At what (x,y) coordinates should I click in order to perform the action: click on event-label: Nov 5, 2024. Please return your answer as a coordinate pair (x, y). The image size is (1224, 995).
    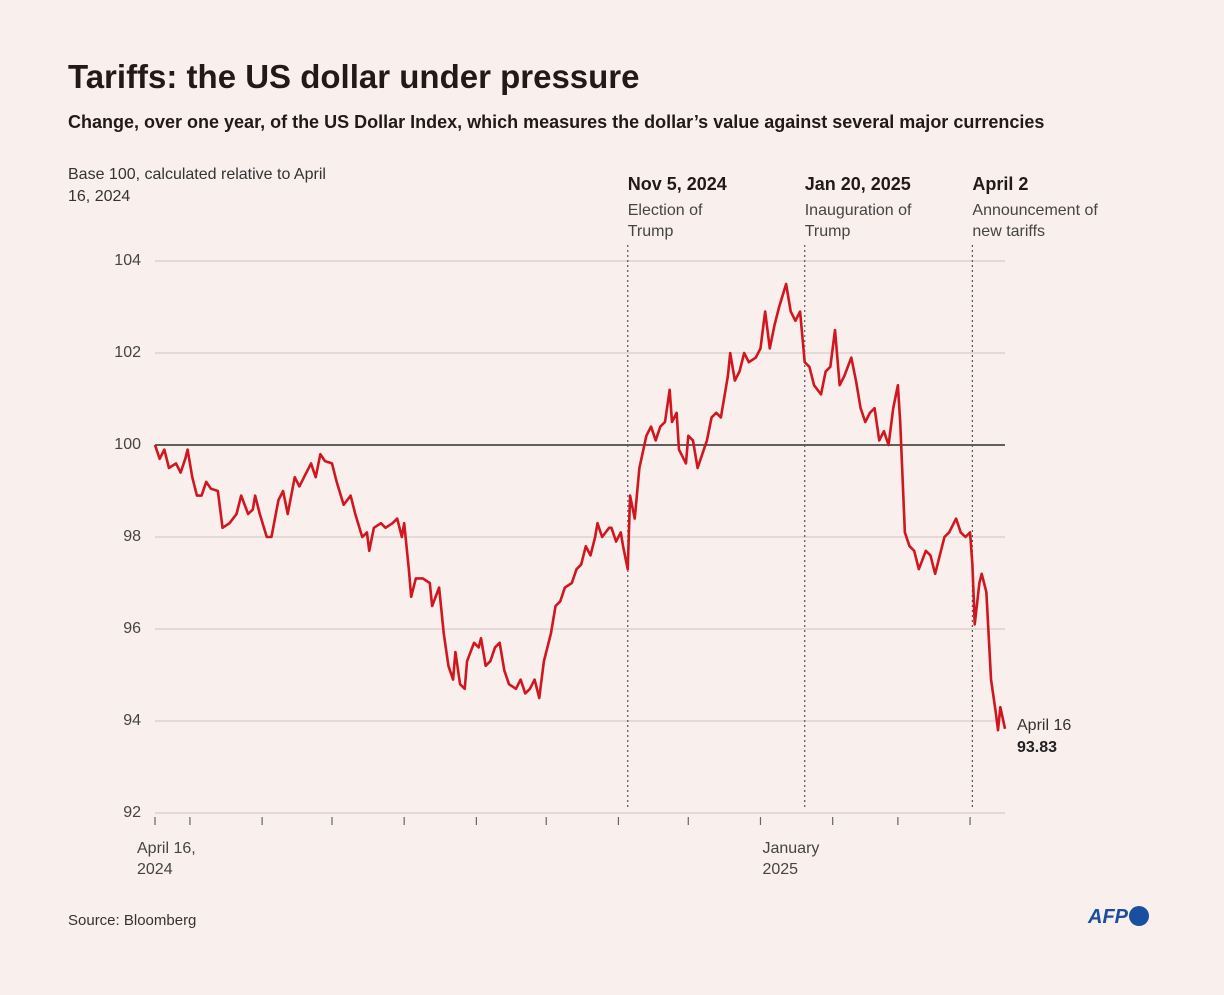
    Looking at the image, I should click on (677, 184).